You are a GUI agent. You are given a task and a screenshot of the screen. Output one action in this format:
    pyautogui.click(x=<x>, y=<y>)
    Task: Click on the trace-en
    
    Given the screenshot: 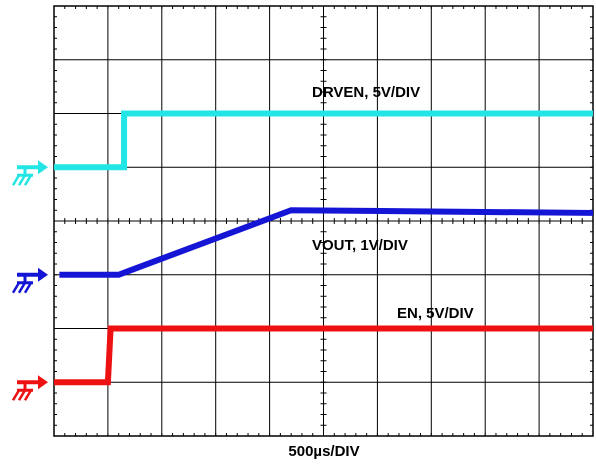 What is the action you would take?
    pyautogui.click(x=323, y=355)
    